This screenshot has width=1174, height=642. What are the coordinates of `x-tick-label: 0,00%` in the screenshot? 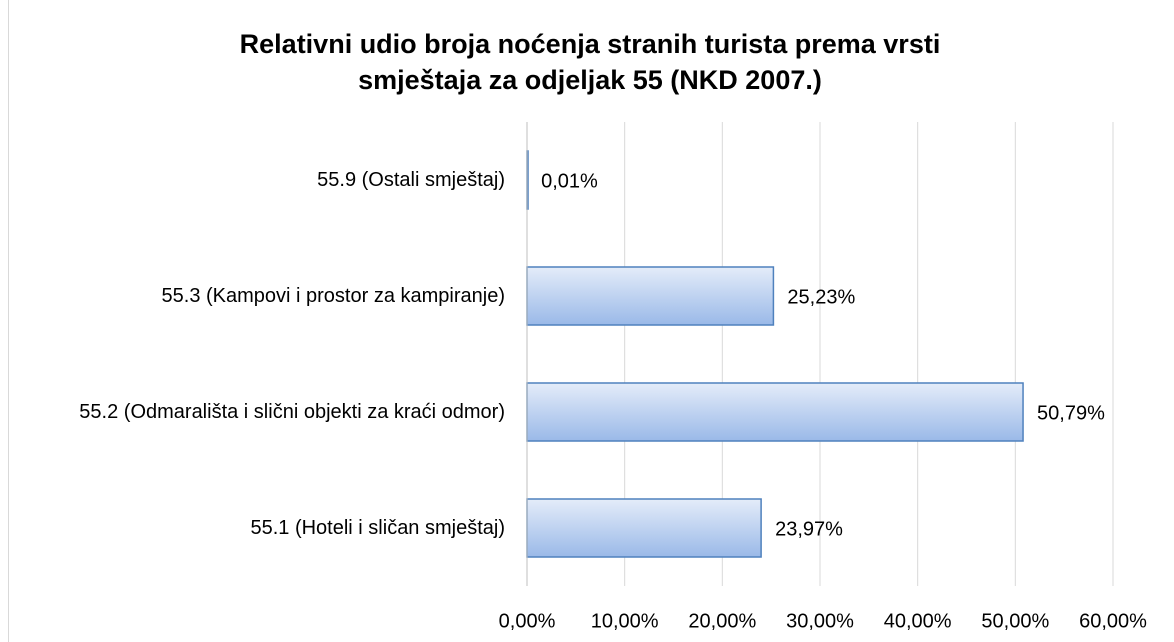 It's located at (527, 621).